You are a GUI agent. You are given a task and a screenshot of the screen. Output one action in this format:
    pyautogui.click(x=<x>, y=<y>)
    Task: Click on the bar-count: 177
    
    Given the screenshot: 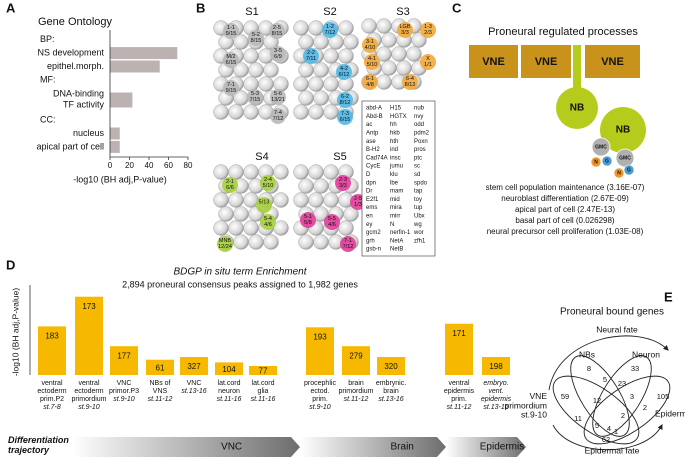 What is the action you would take?
    pyautogui.click(x=124, y=355)
    